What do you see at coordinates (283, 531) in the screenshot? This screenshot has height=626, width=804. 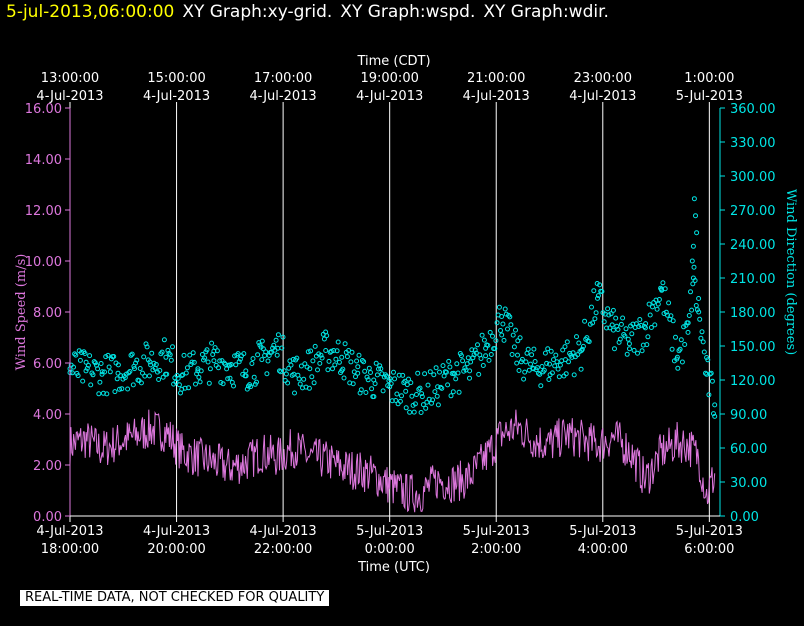 I see `bottom-tick-date: 4-Jul-2013` at bounding box center [283, 531].